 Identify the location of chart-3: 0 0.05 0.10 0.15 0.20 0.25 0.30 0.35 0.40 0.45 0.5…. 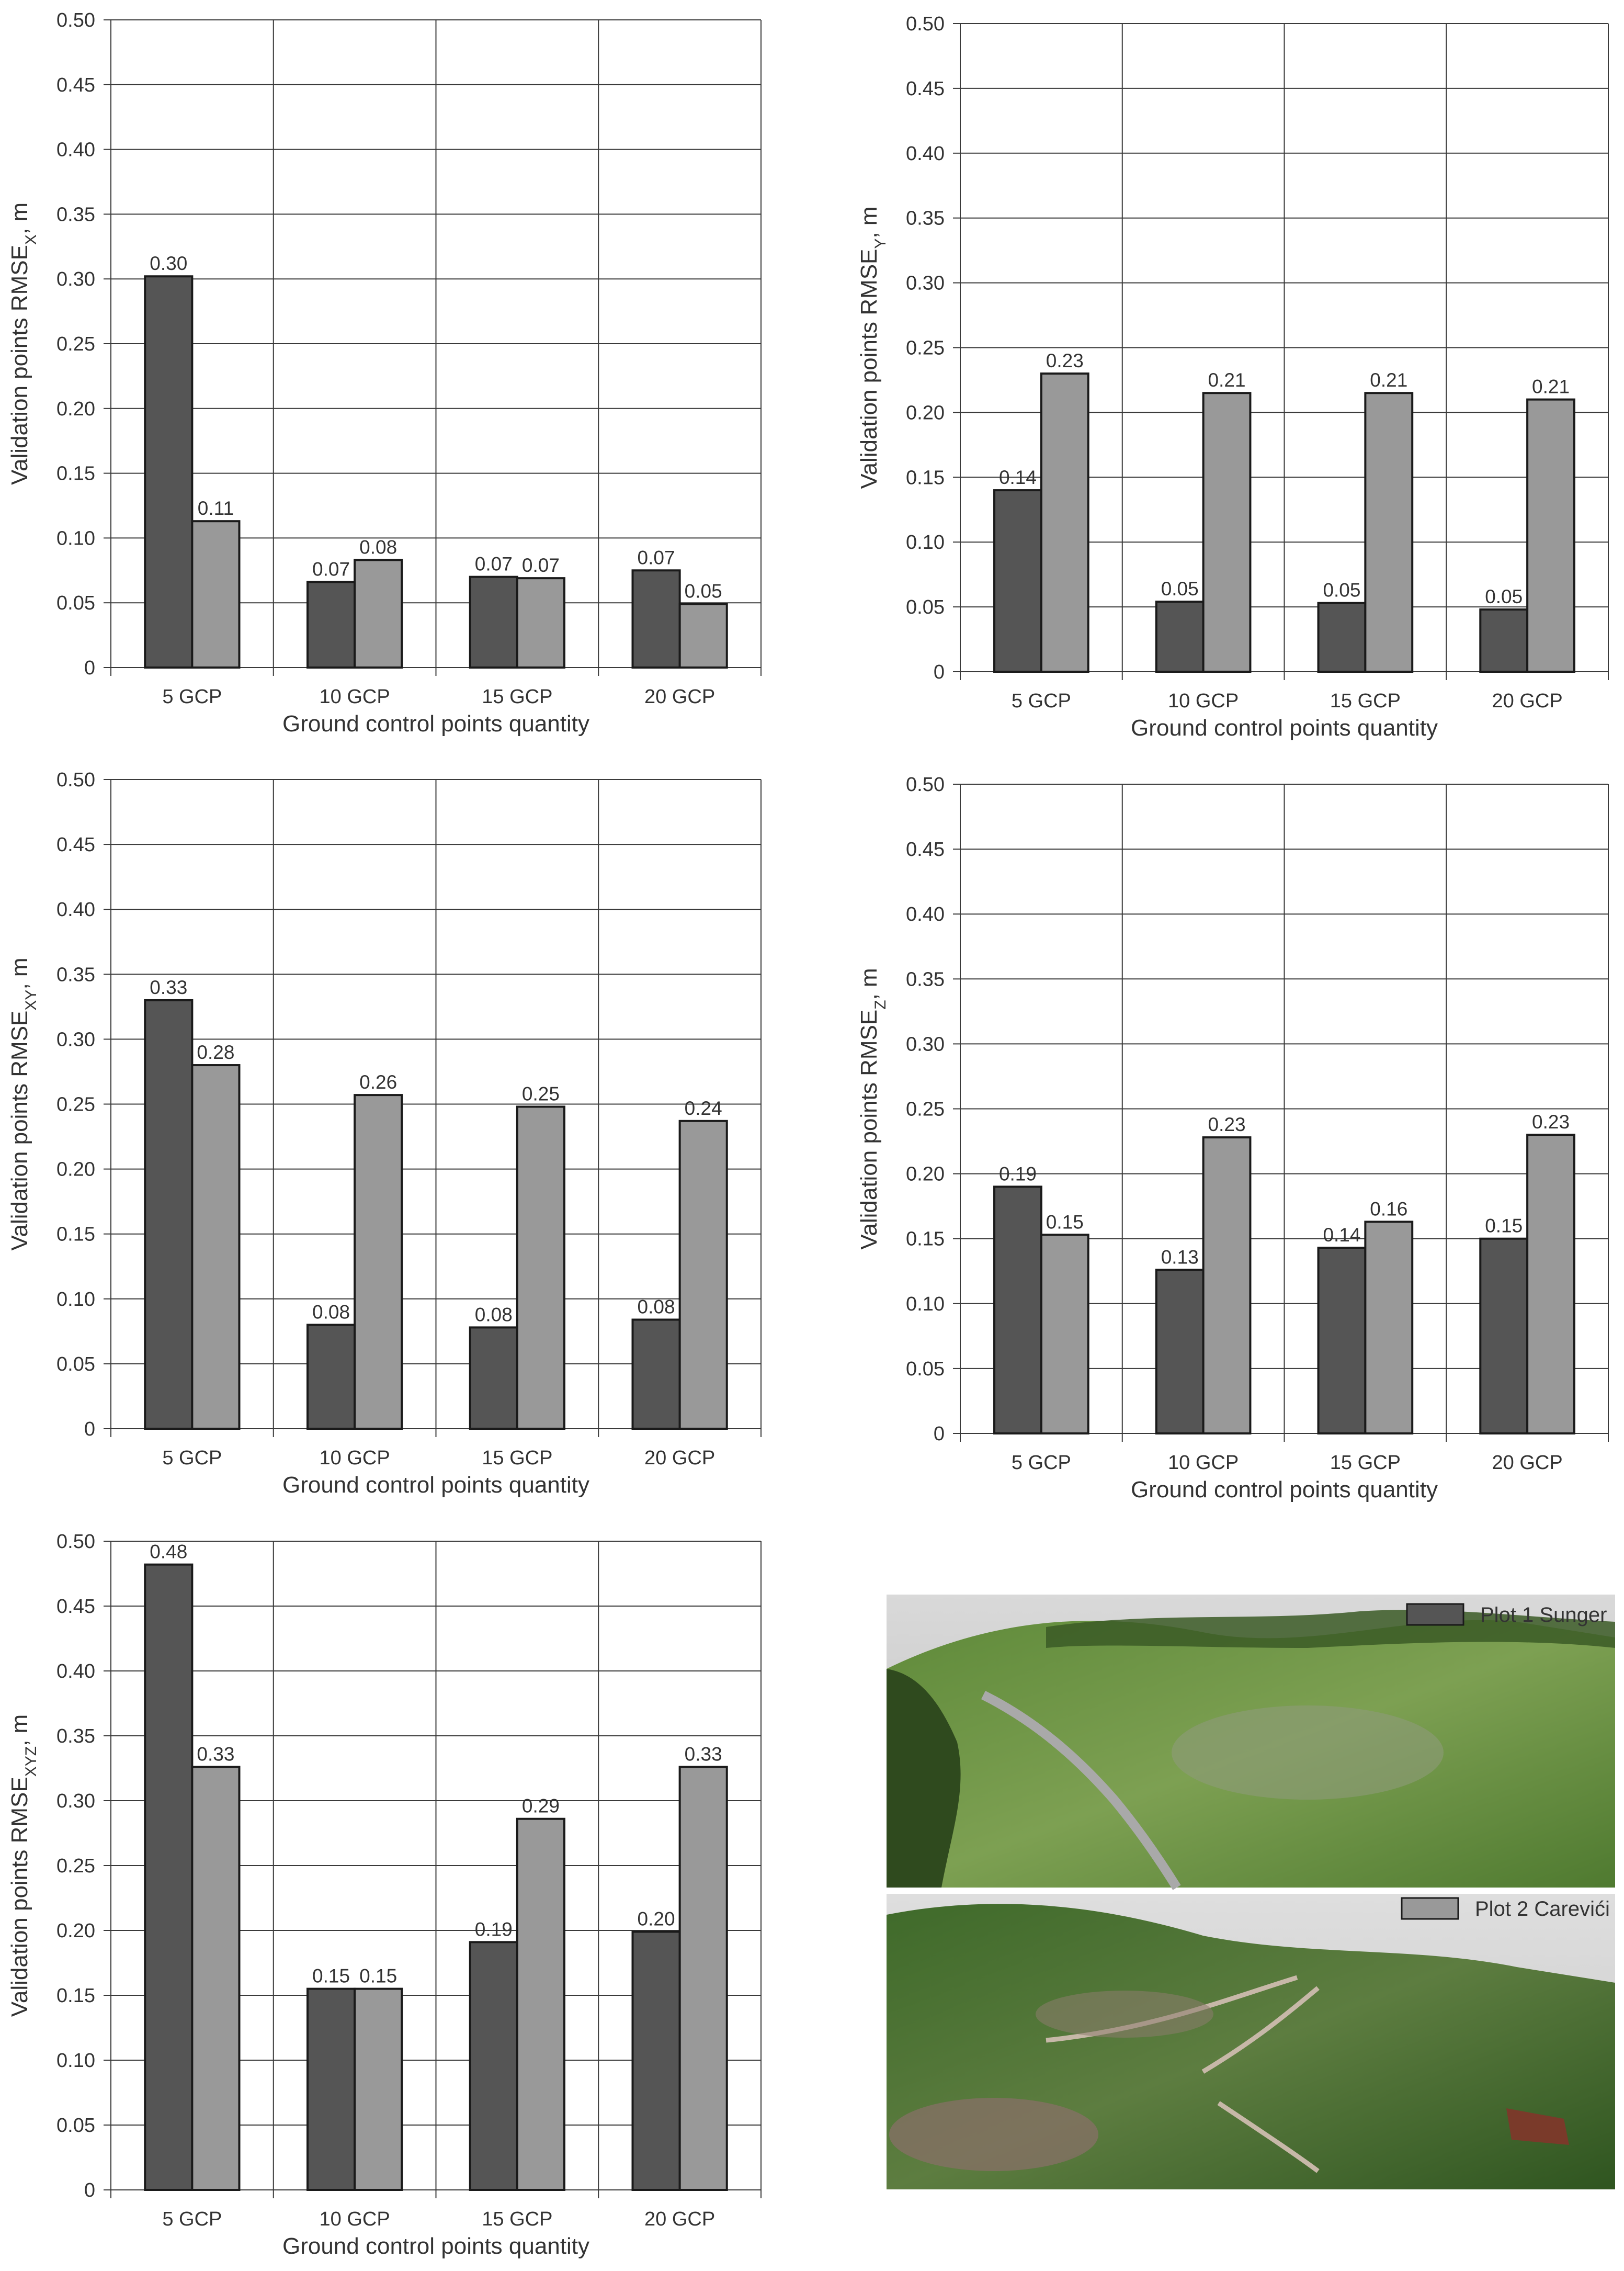
(385, 1133).